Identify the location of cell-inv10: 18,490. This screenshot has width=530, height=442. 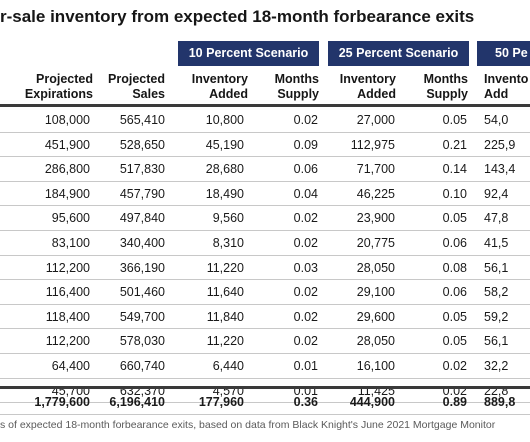
(224, 193).